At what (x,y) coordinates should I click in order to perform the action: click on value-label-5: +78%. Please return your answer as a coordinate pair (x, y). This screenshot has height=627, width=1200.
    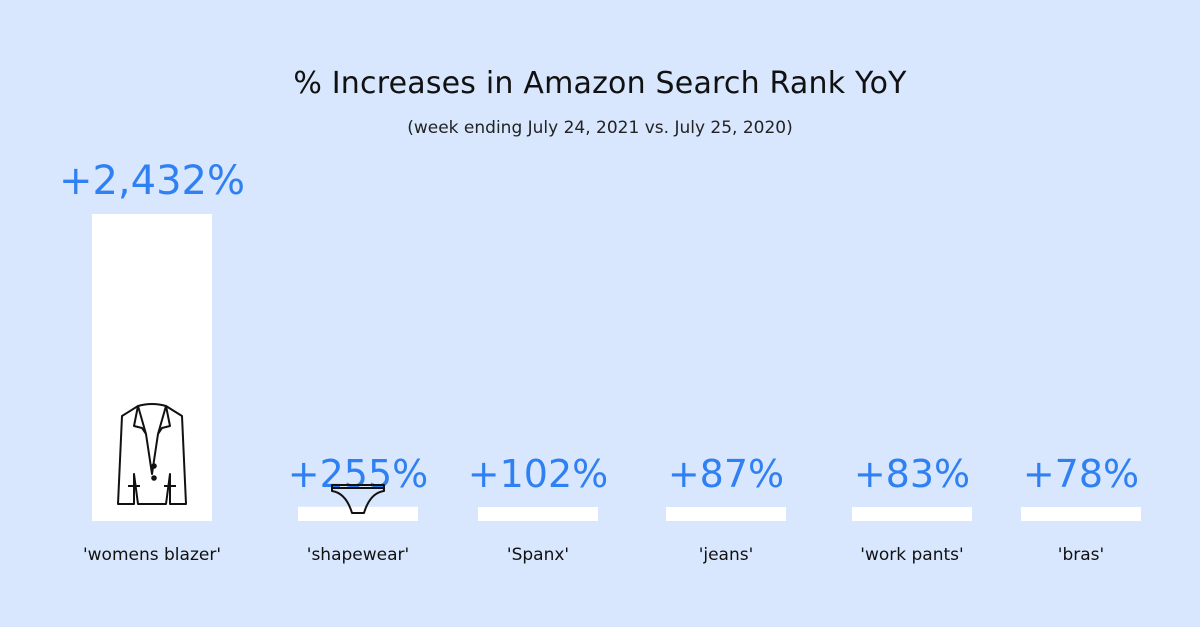
    Looking at the image, I should click on (1081, 474).